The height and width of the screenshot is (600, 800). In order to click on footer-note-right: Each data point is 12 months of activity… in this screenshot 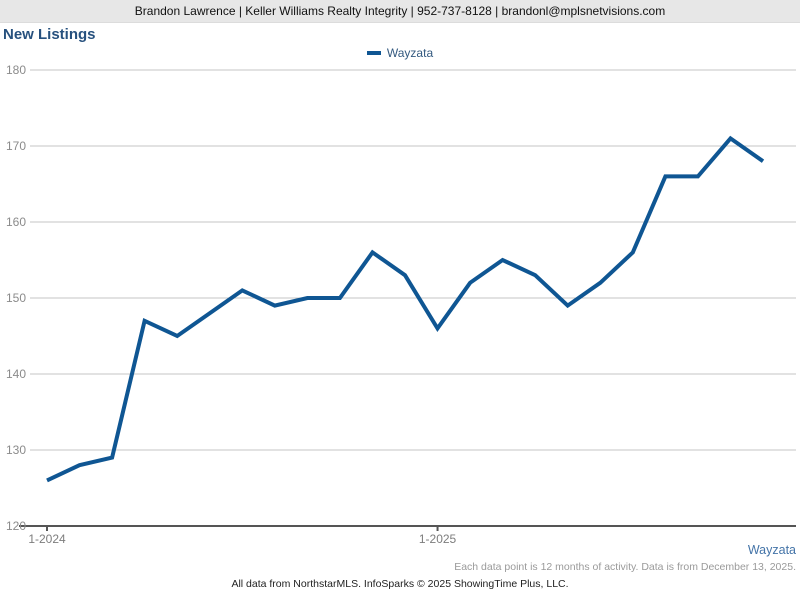, I will do `click(625, 567)`.